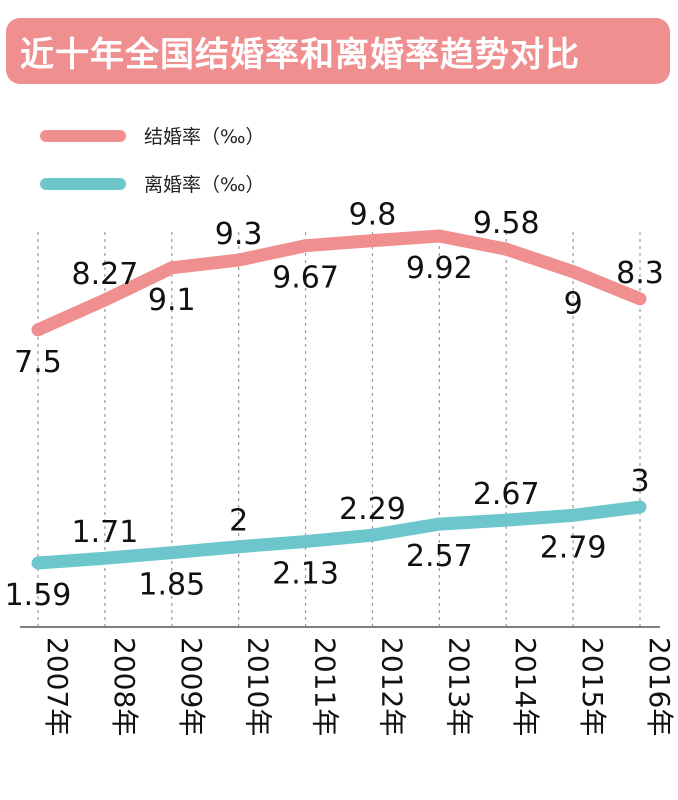 The width and height of the screenshot is (678, 800). Describe the element at coordinates (239, 234) in the screenshot. I see `data-label-0-3: 9.3` at that location.